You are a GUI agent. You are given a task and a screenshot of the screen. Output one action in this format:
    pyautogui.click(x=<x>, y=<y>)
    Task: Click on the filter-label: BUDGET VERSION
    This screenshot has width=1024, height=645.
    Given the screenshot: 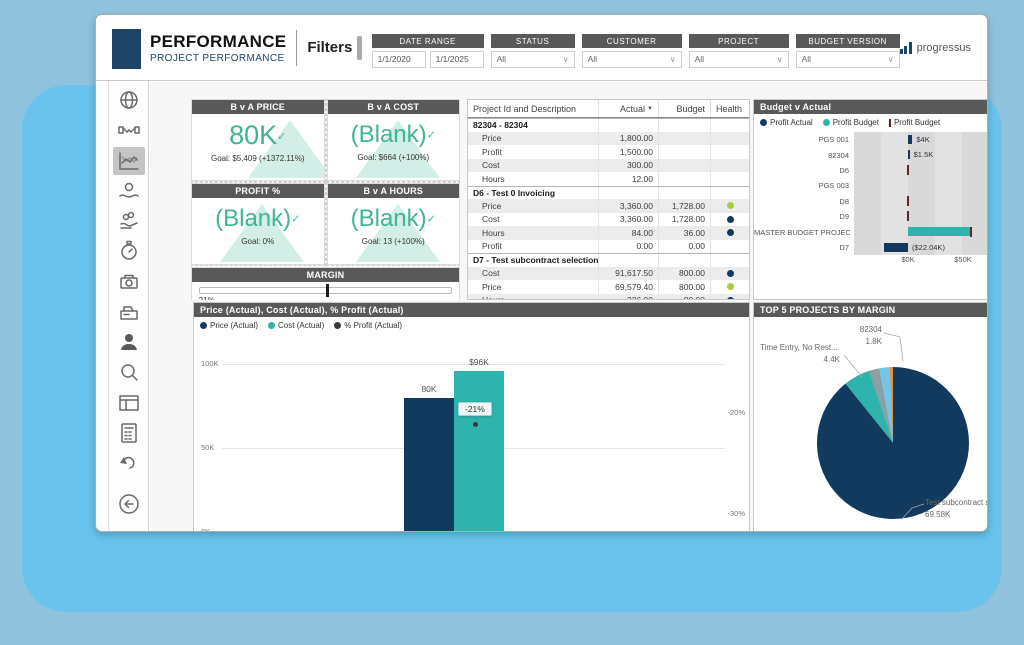 What is the action you would take?
    pyautogui.click(x=847, y=40)
    